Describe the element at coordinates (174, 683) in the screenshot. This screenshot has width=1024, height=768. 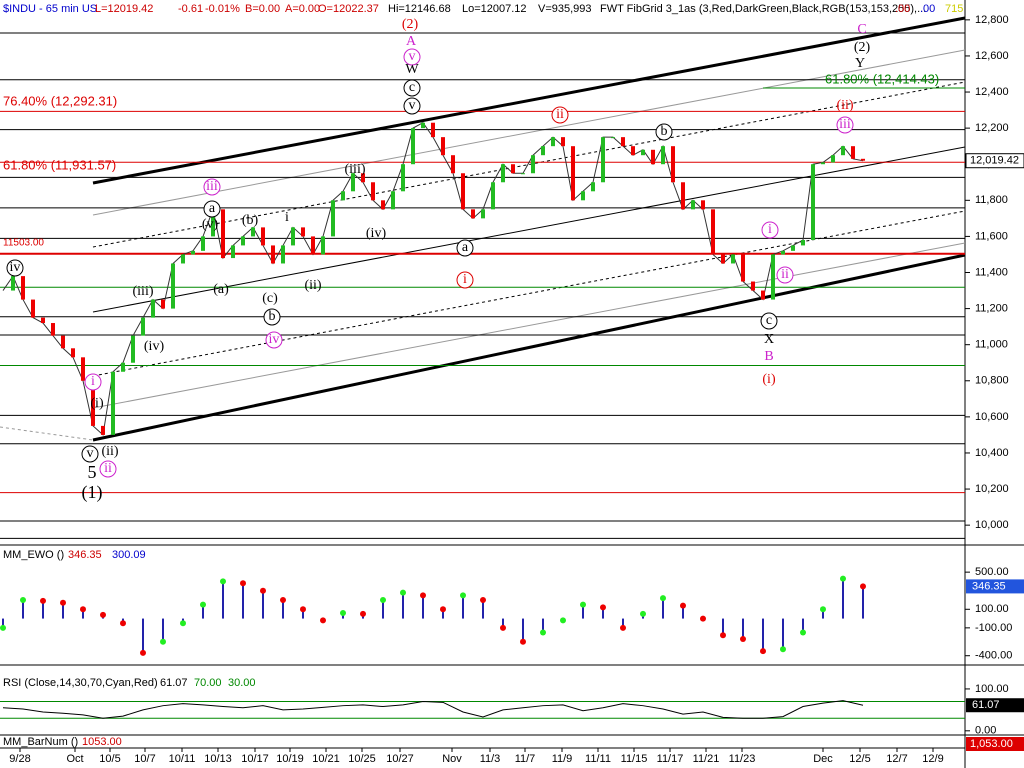
I see `rsi-value: 61.07` at that location.